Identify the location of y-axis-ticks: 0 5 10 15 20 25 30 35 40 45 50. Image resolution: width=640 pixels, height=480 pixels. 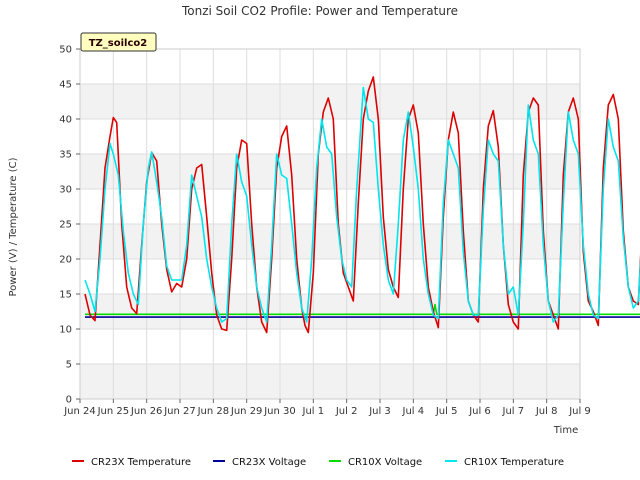
(69, 225).